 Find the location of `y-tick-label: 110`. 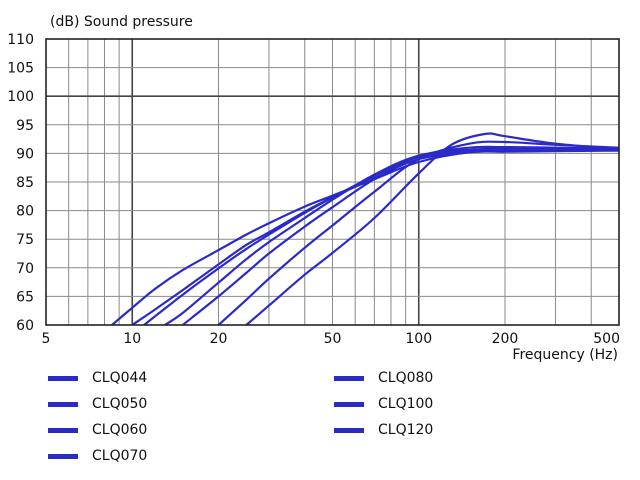

y-tick-label: 110 is located at coordinates (20, 40).